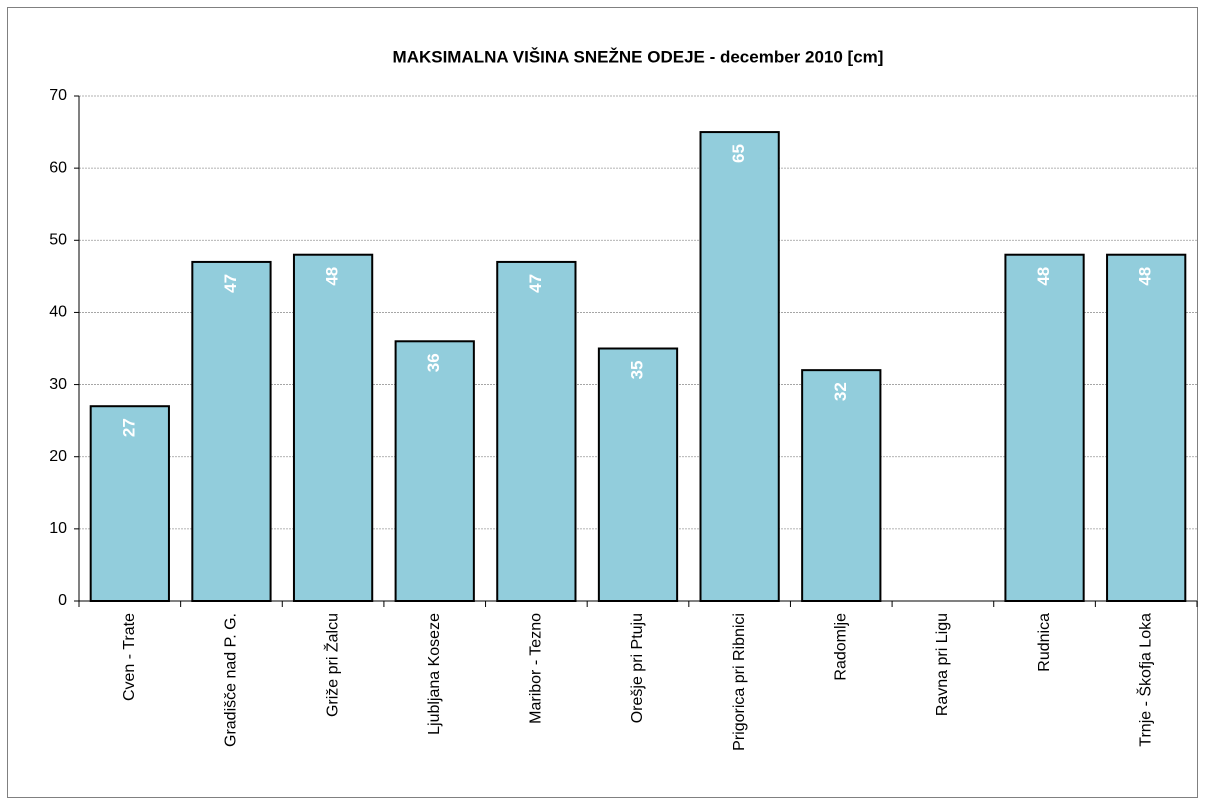 This screenshot has width=1205, height=803. Describe the element at coordinates (536, 668) in the screenshot. I see `x-tick-label: Maribor - Tezno` at that location.